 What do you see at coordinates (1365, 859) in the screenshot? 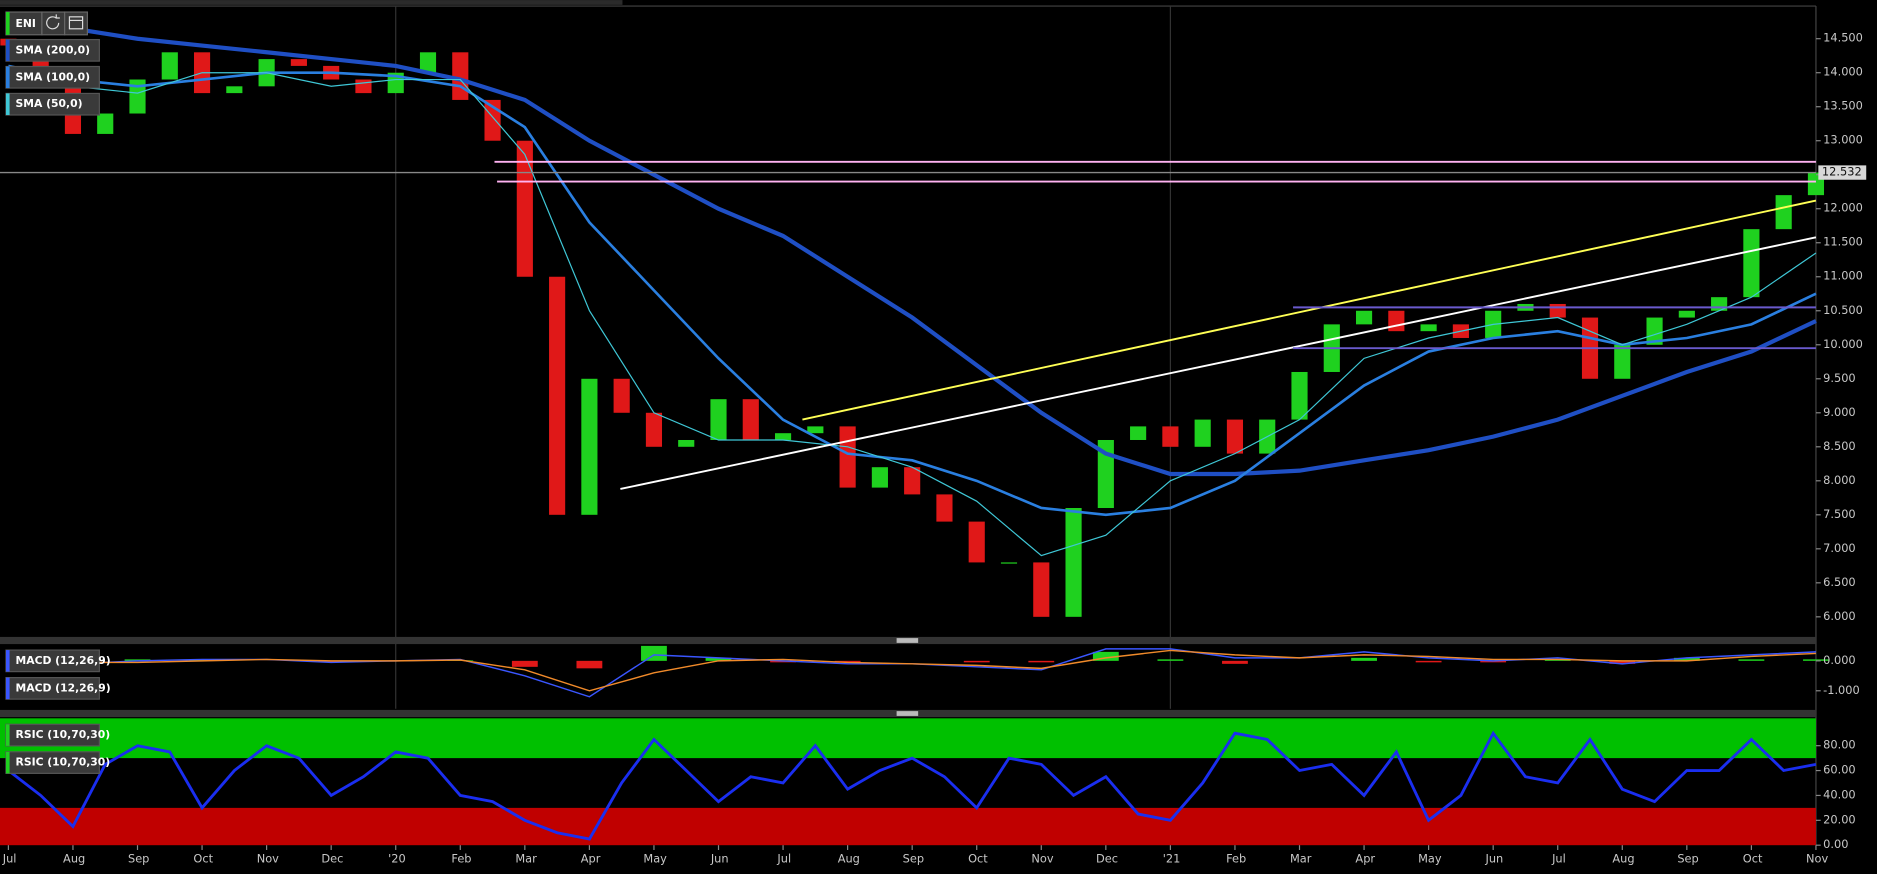
I see `x-tick-label: Apr` at bounding box center [1365, 859].